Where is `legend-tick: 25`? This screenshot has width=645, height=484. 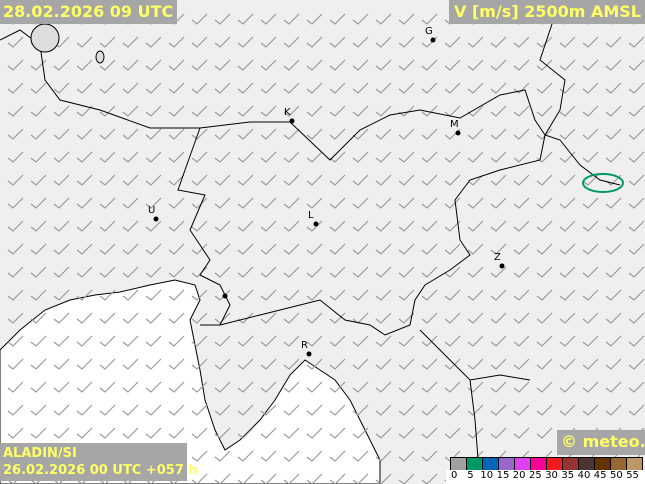
legend-tick: 25 is located at coordinates (535, 475).